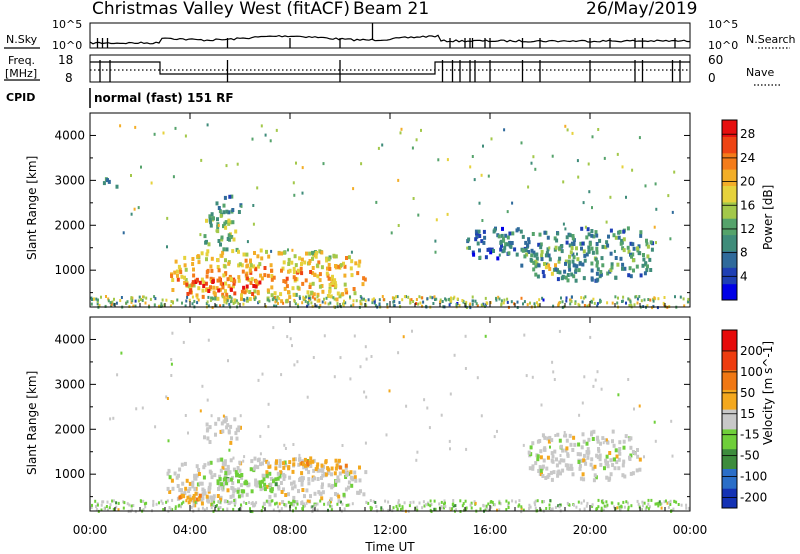 Image resolution: width=800 pixels, height=554 pixels. What do you see at coordinates (490, 530) in the screenshot?
I see `x-tick-label: 16:00` at bounding box center [490, 530].